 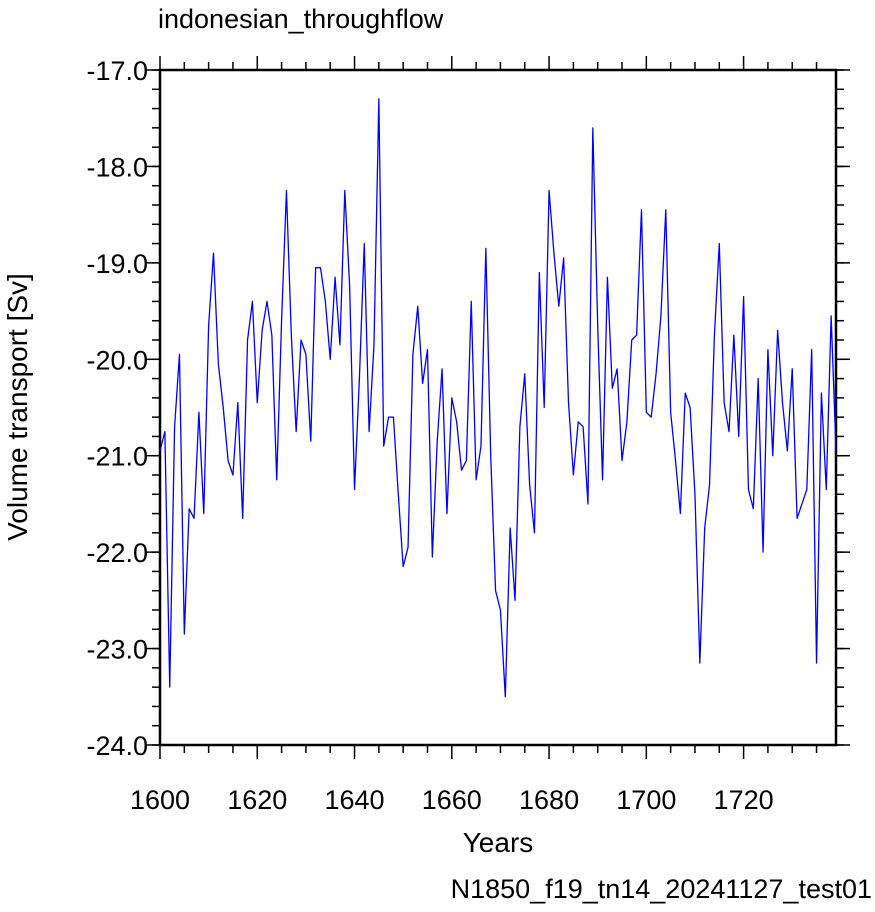 What do you see at coordinates (117, 360) in the screenshot?
I see `y-tick-label: -20.0` at bounding box center [117, 360].